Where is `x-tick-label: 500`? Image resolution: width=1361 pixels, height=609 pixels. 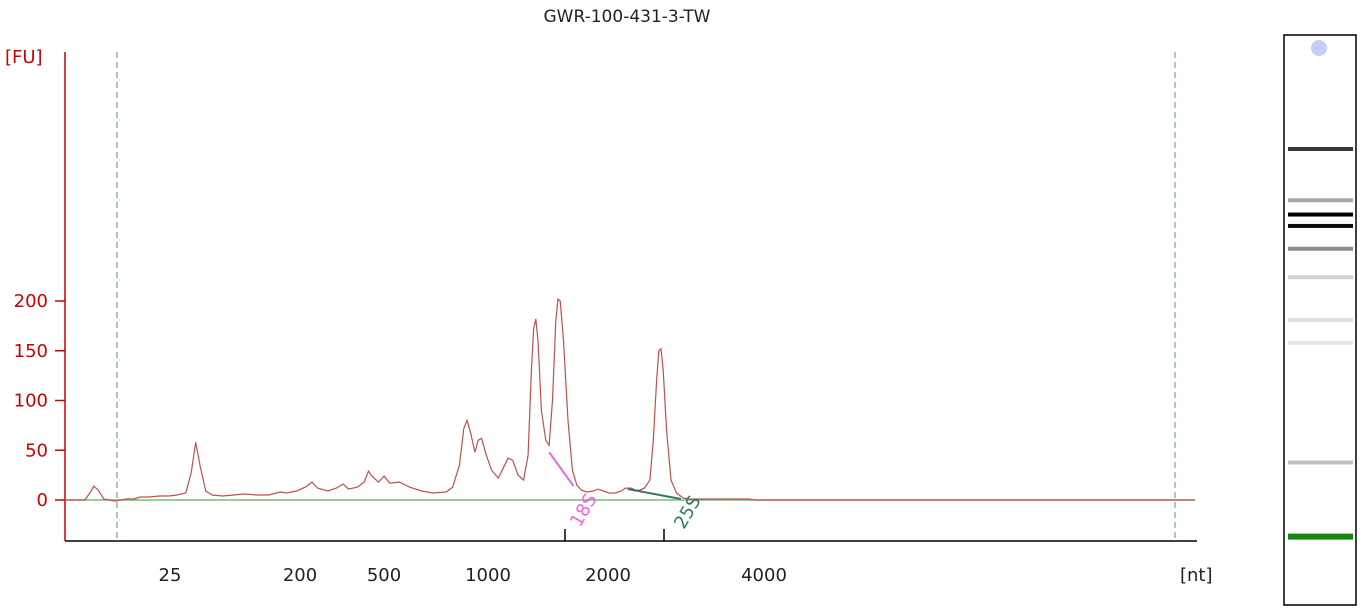 x-tick-label: 500 is located at coordinates (384, 575).